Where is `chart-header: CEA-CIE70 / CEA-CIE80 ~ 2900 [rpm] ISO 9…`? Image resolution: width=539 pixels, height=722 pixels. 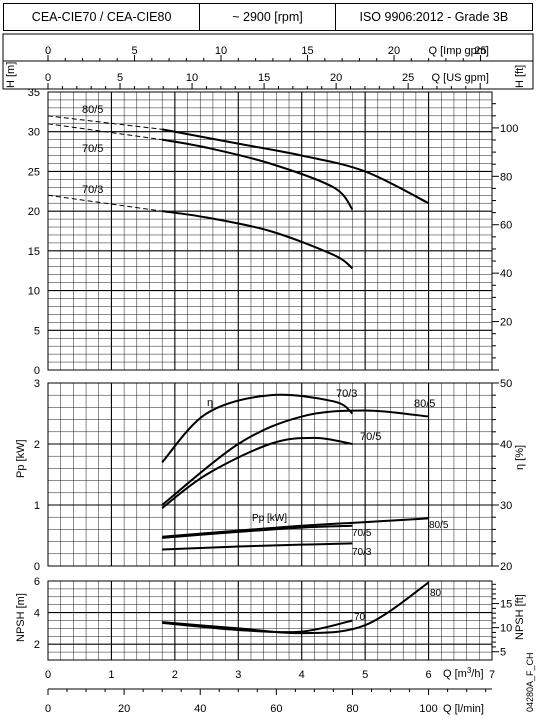 chart-header: CEA-CIE70 / CEA-CIE80 ~ 2900 [rpm] ISO 9… is located at coordinates (268, 17).